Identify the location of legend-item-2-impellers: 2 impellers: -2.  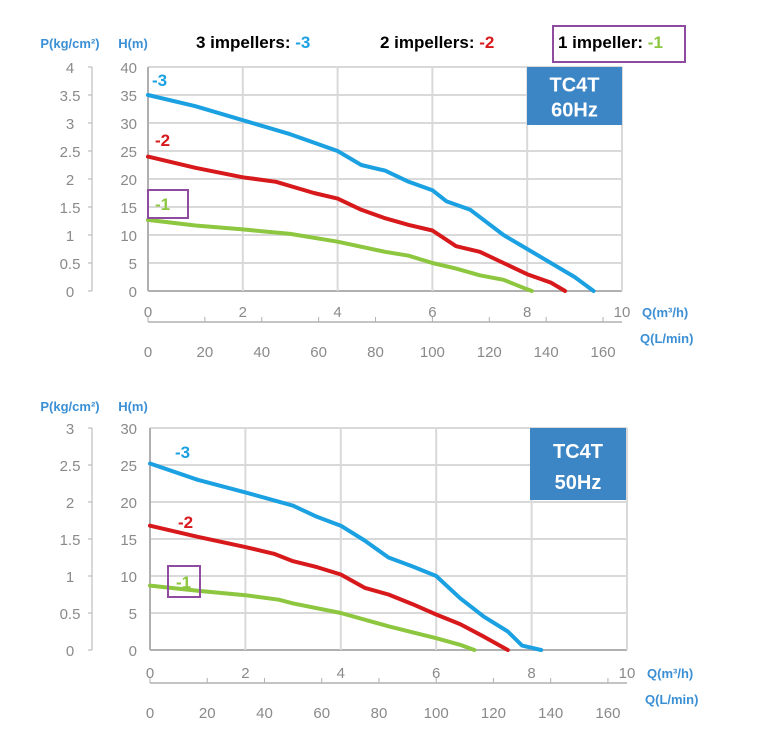
(437, 43).